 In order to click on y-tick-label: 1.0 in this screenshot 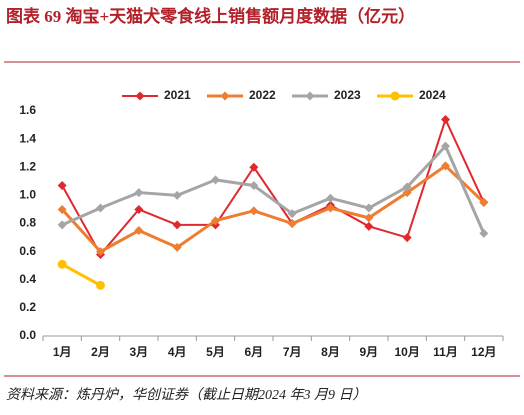, I will do `click(27, 195)`.